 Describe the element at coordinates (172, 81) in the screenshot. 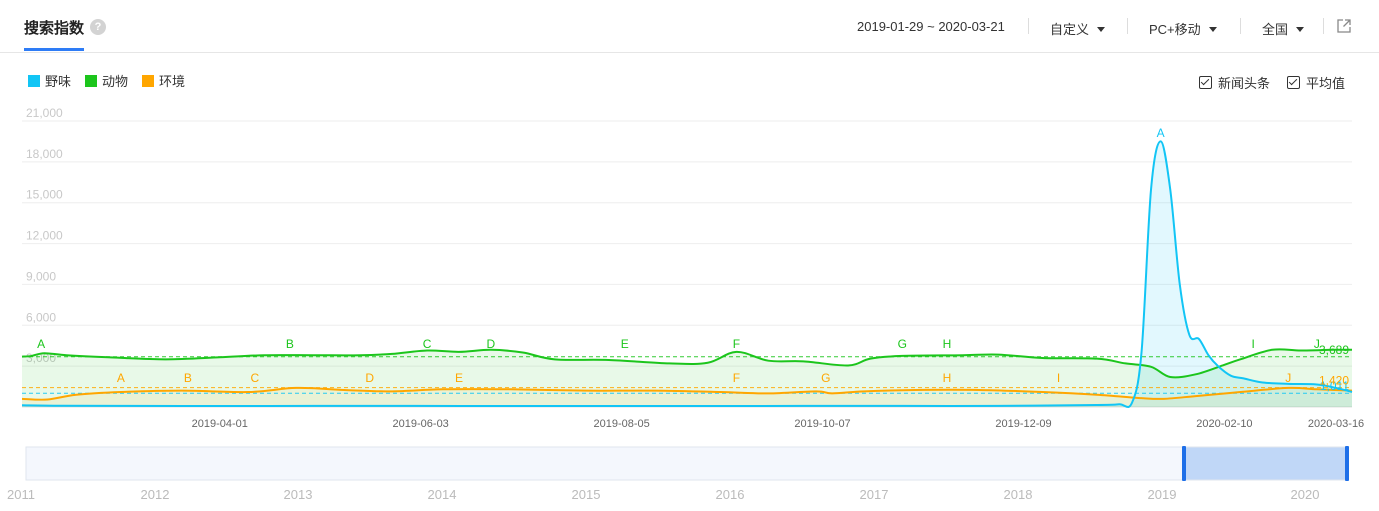

I see `legend-label: 环境` at that location.